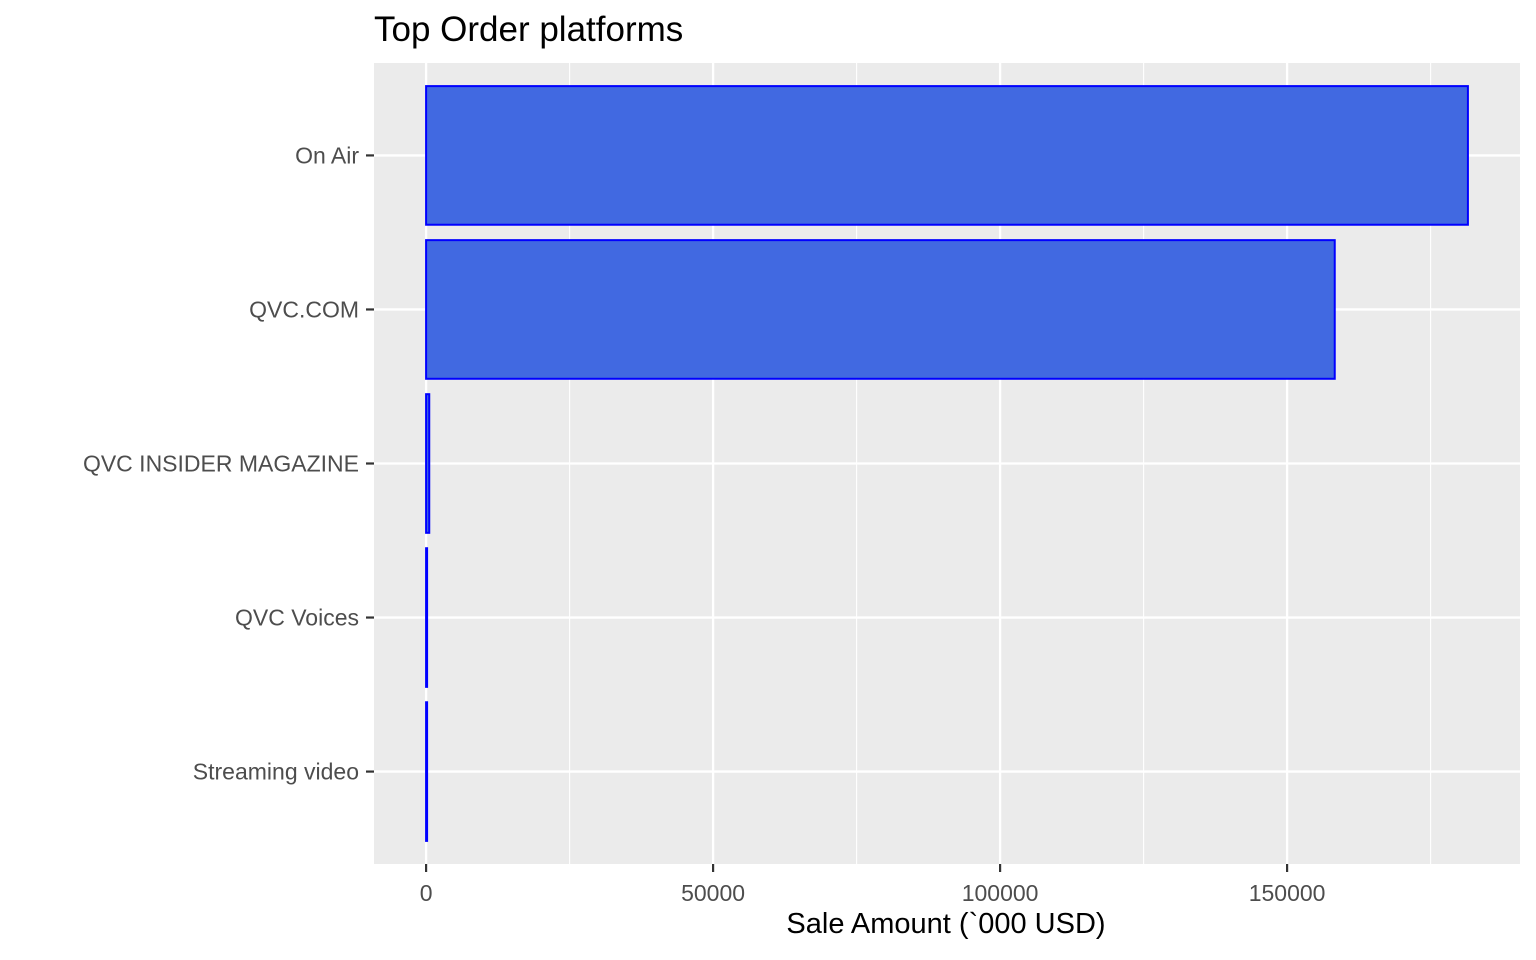  What do you see at coordinates (946, 924) in the screenshot?
I see `x-axis-title: Sale Amount (`000 USD)` at bounding box center [946, 924].